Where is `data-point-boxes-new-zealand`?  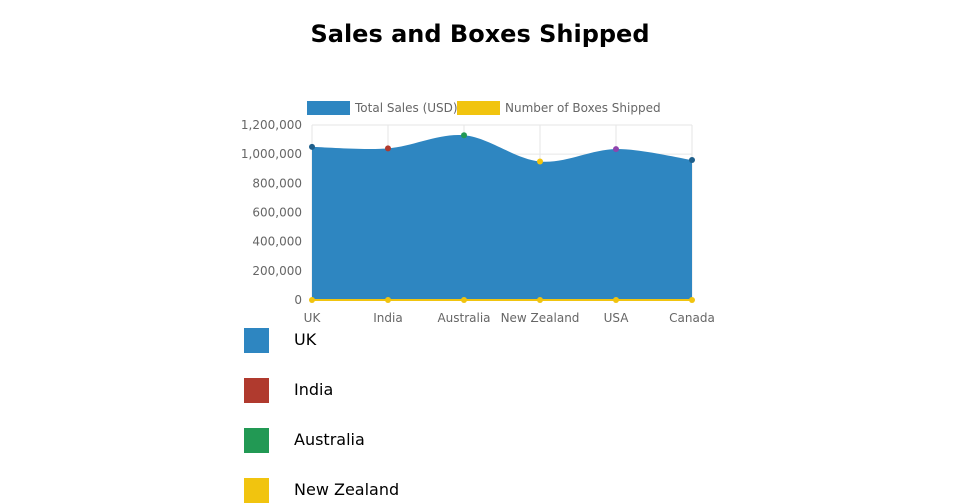 data-point-boxes-new-zealand is located at coordinates (540, 300).